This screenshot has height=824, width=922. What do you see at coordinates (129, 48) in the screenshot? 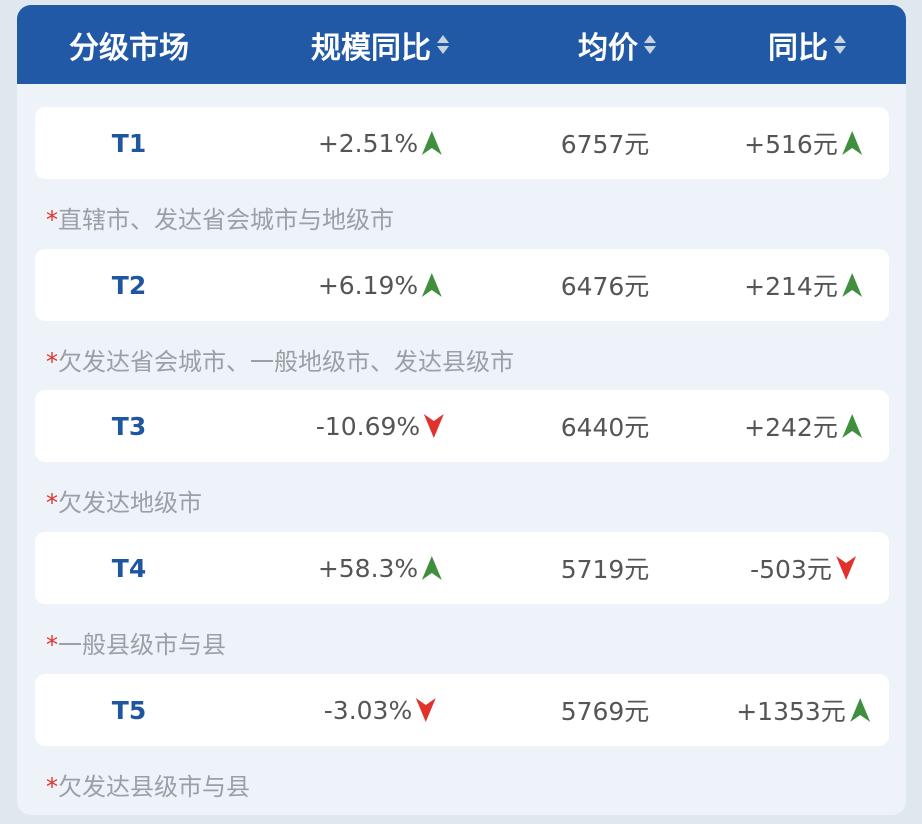
I see `column-label: 分级市场` at bounding box center [129, 48].